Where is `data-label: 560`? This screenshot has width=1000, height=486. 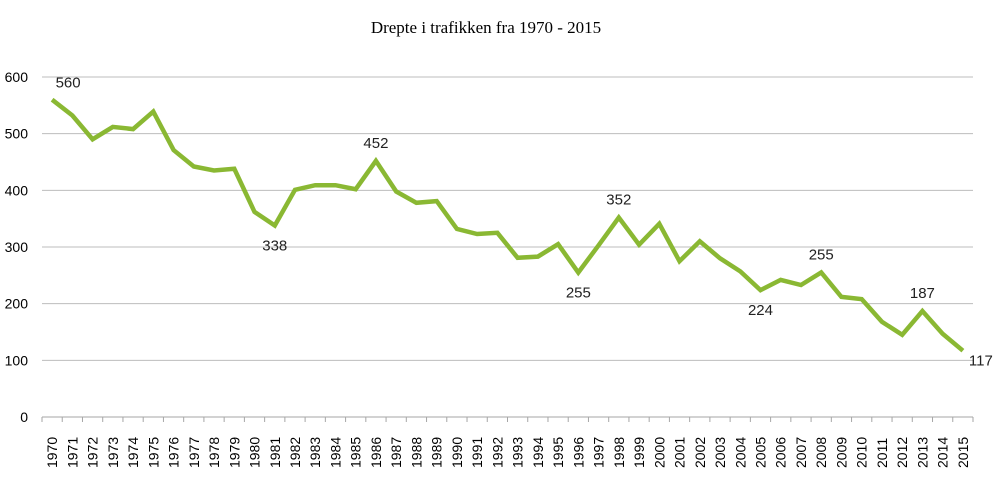
data-label: 560 is located at coordinates (68, 83).